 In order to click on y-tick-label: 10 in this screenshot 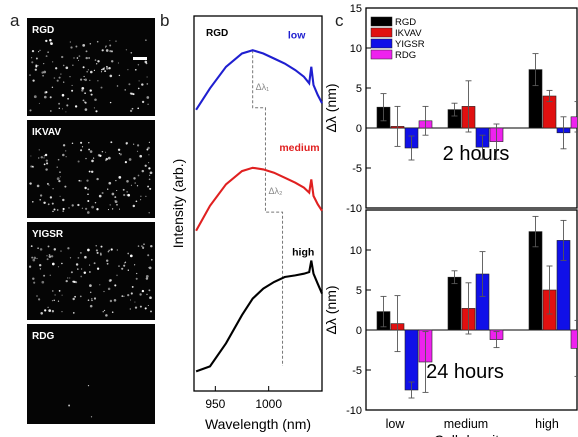, I will do `click(356, 49)`.